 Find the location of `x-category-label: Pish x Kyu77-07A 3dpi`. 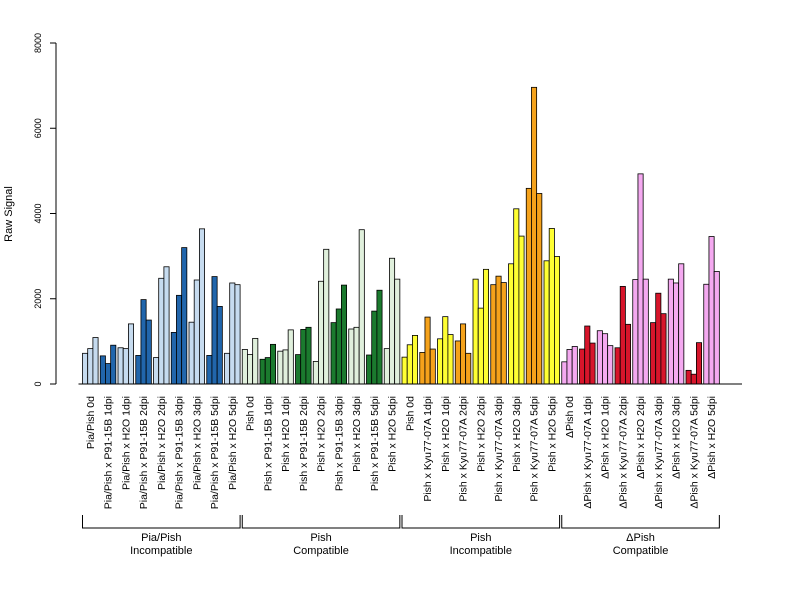

x-category-label: Pish x Kyu77-07A 3dpi is located at coordinates (499, 449).